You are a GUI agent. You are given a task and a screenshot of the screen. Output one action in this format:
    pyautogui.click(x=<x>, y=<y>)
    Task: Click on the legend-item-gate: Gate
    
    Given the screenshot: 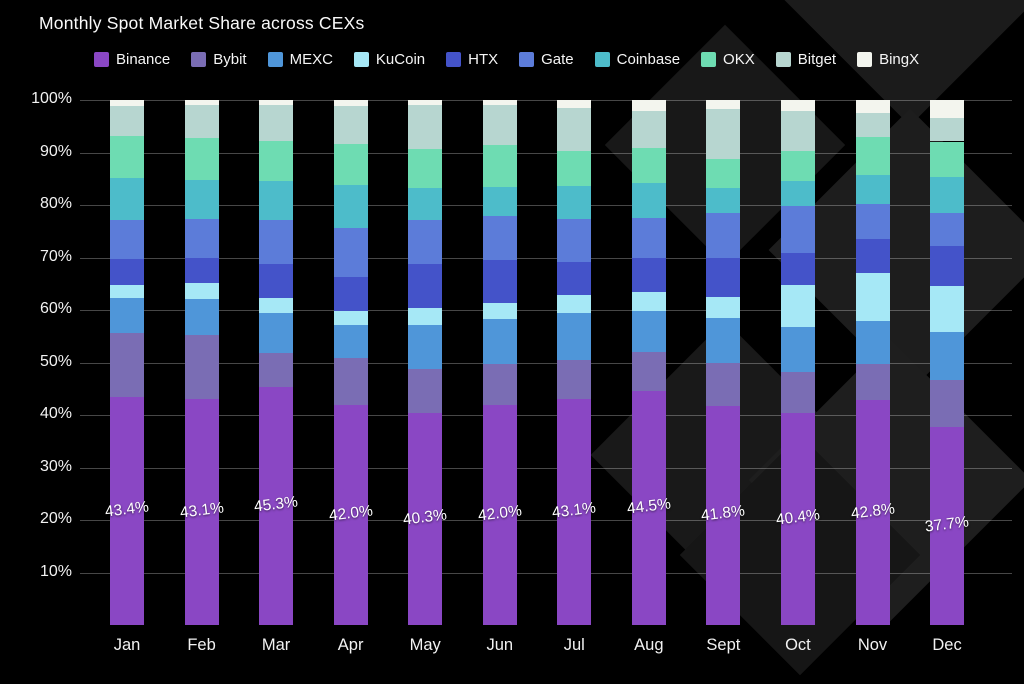 What is the action you would take?
    pyautogui.click(x=546, y=59)
    